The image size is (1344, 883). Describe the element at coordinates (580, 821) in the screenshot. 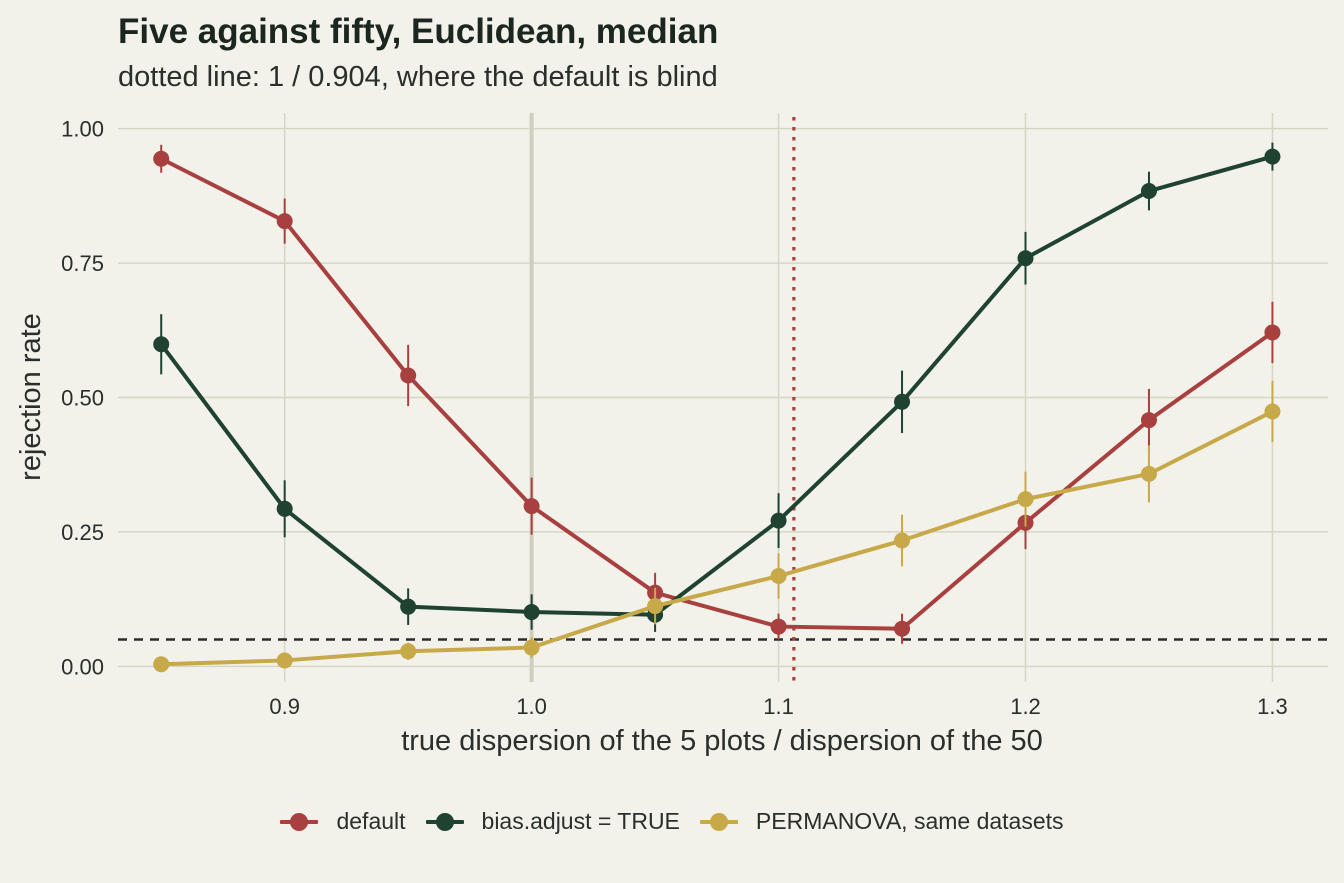

I see `legend-label: bias.adjust = TRUE` at that location.